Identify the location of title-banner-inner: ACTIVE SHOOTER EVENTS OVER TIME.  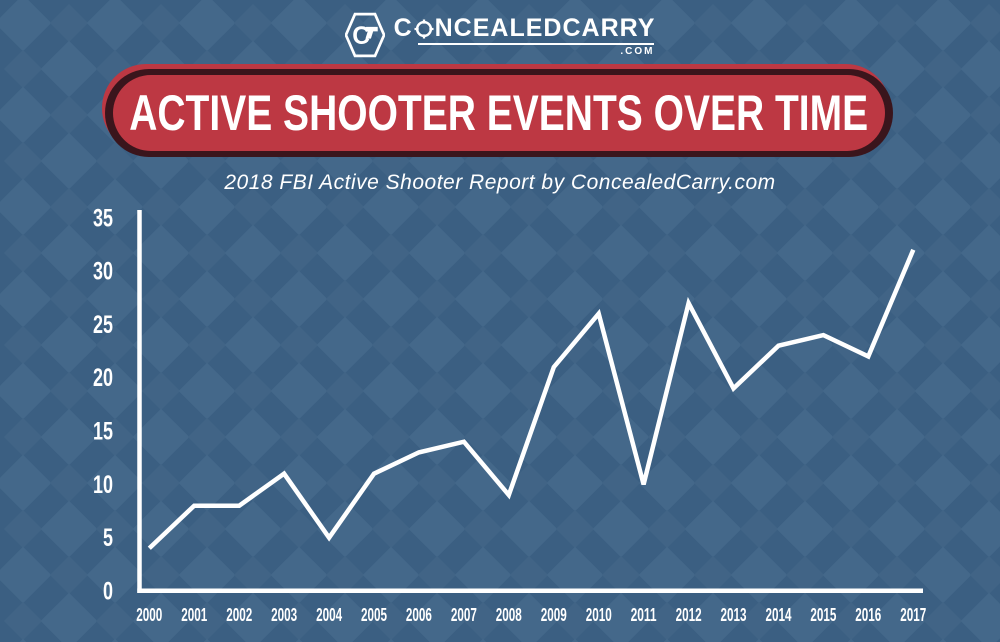
(499, 113).